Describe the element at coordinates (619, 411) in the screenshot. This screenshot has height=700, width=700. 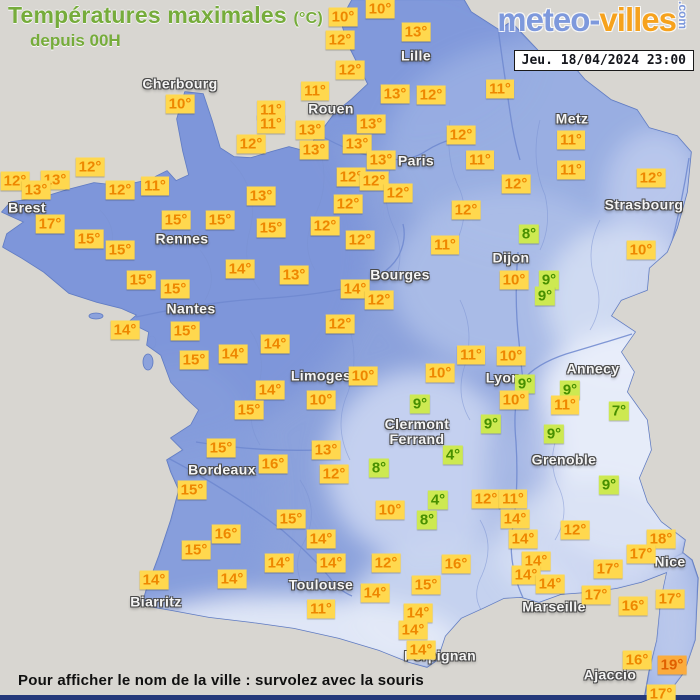
I see `temp-badge: 7°` at that location.